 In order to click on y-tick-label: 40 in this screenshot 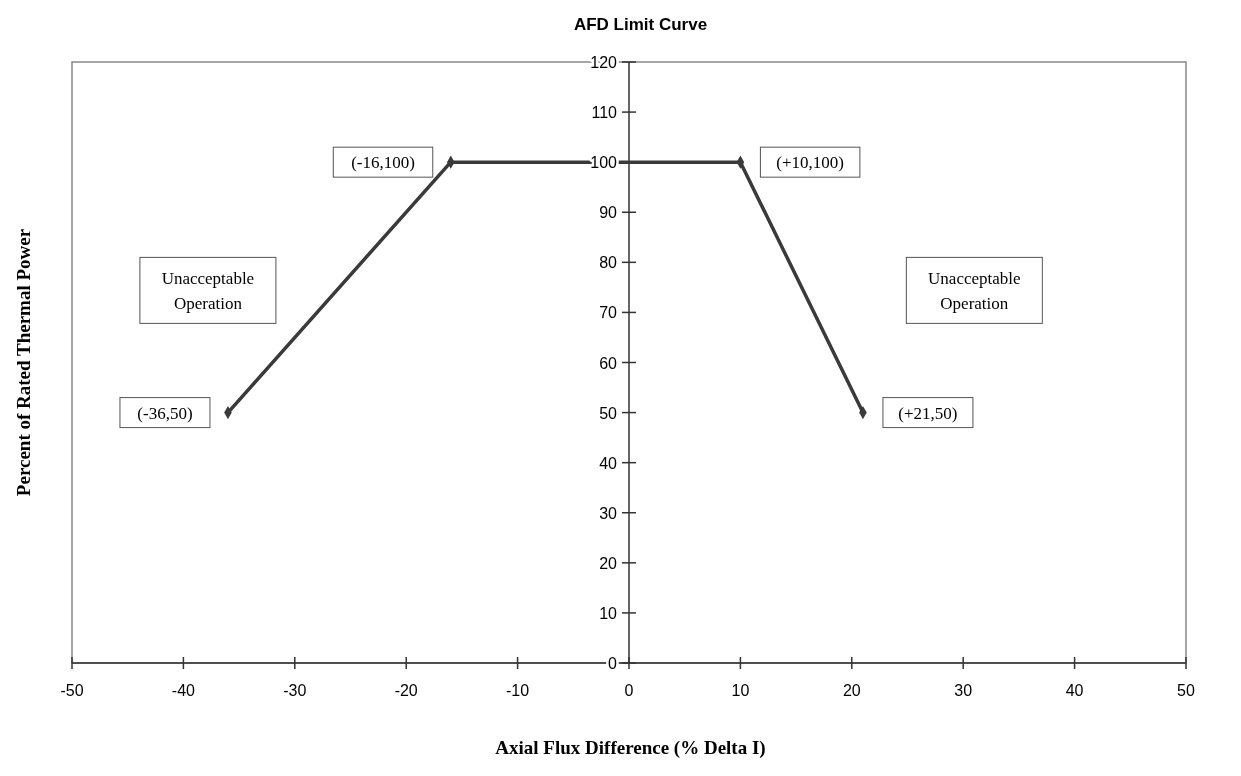, I will do `click(608, 463)`.